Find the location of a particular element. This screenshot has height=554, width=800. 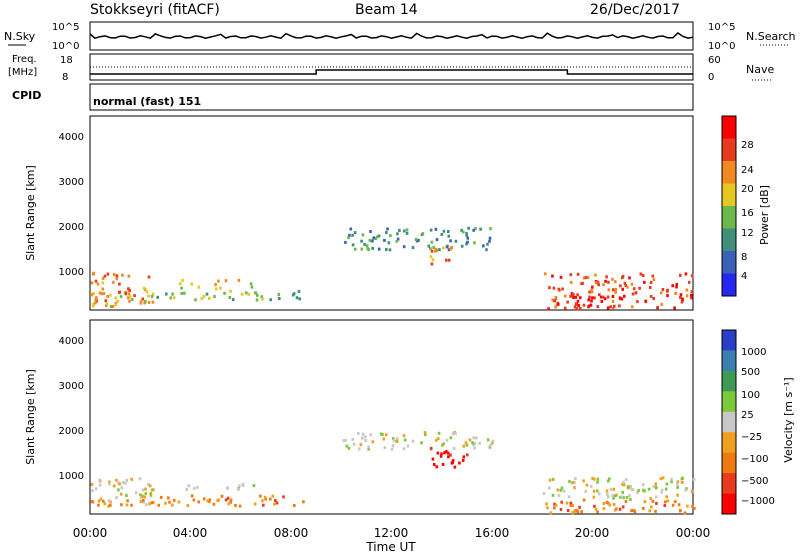

xtick-1200: 12:00 is located at coordinates (391, 533).